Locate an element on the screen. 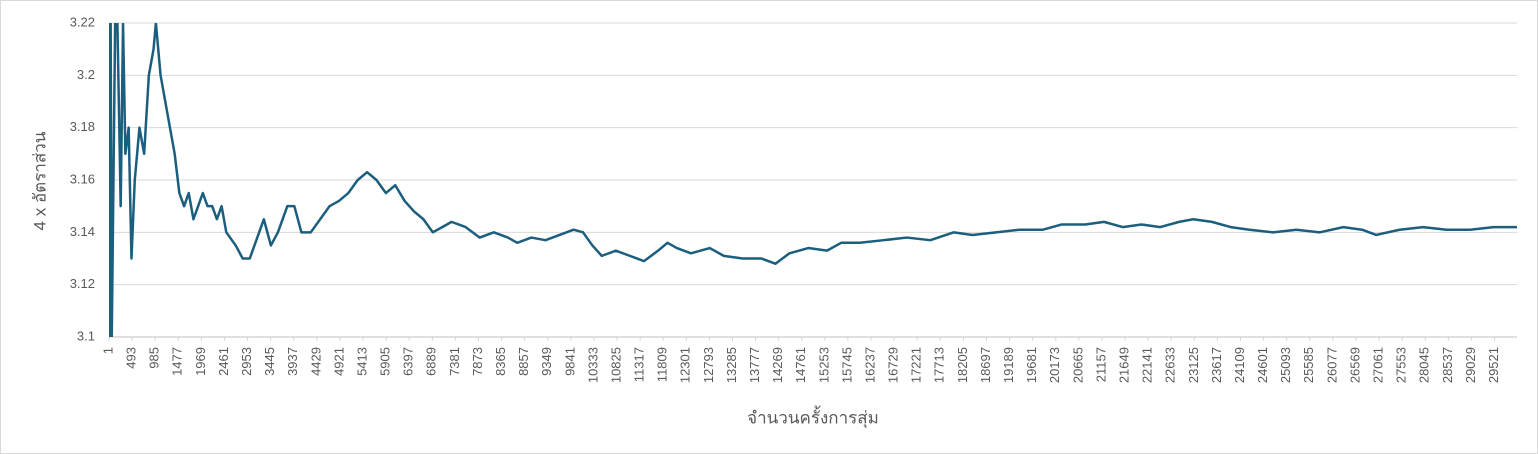 The width and height of the screenshot is (1538, 454). x-tick-label: 7873 is located at coordinates (477, 361).